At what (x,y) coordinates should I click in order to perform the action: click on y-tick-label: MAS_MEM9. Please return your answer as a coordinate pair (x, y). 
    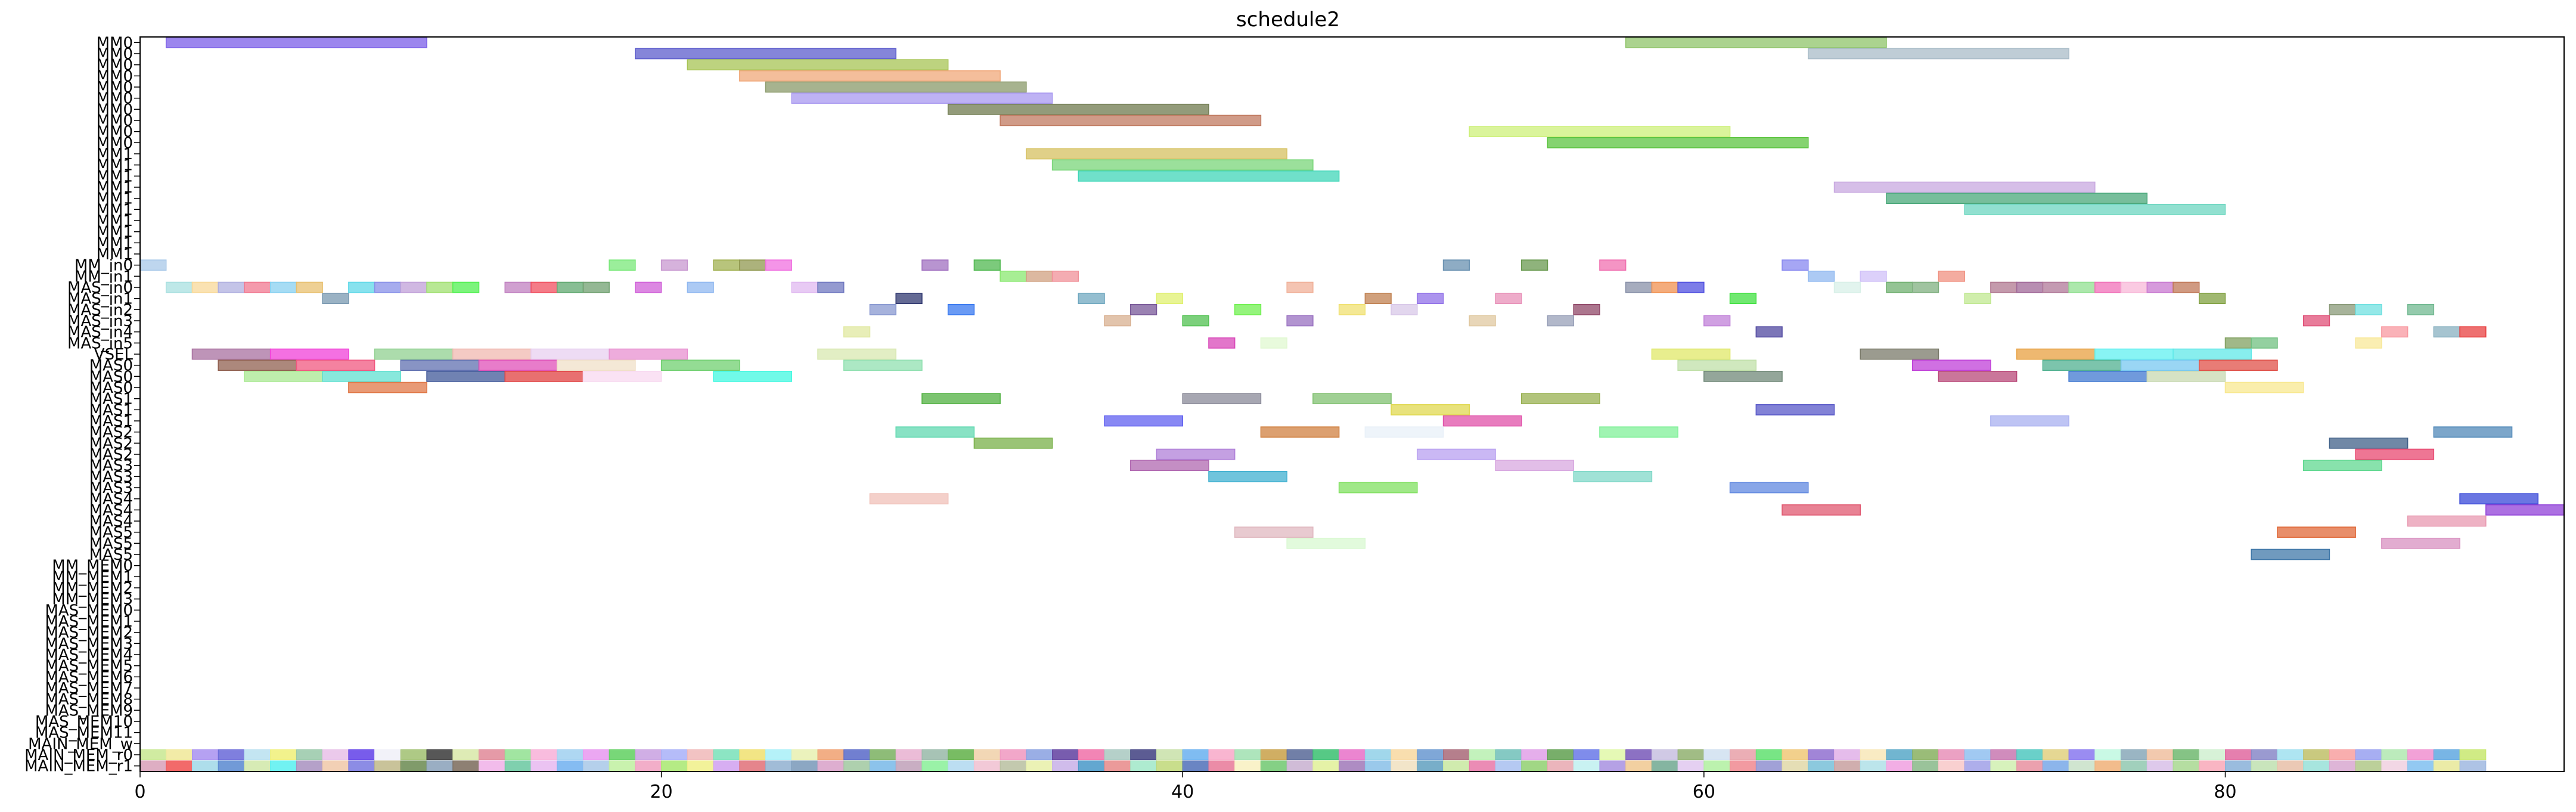
    Looking at the image, I should click on (89, 711).